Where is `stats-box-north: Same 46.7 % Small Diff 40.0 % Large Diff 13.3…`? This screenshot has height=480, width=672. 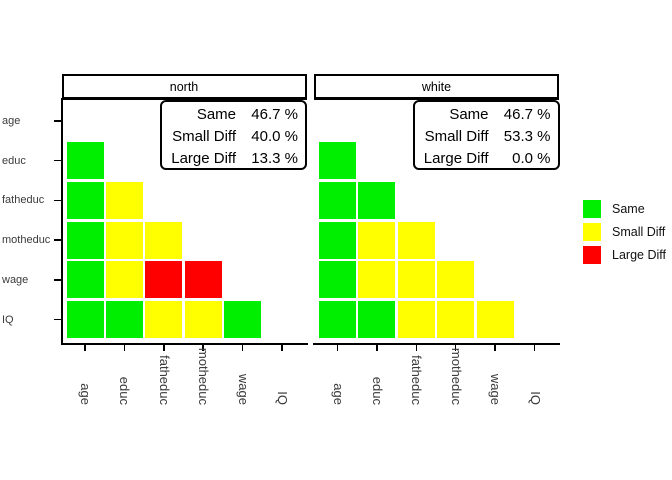 stats-box-north: Same 46.7 % Small Diff 40.0 % Large Diff 13.3… is located at coordinates (233, 135).